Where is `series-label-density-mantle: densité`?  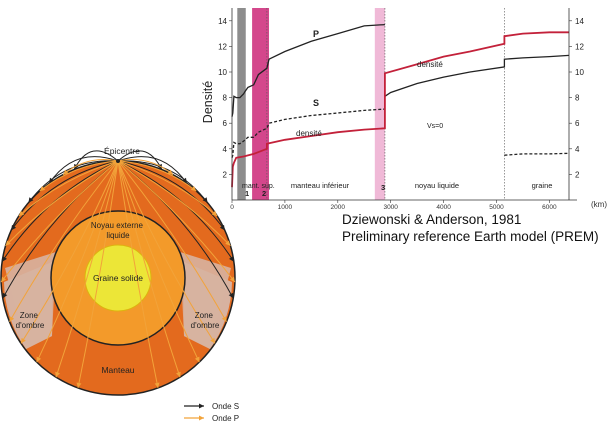 series-label-density-mantle: densité is located at coordinates (309, 133).